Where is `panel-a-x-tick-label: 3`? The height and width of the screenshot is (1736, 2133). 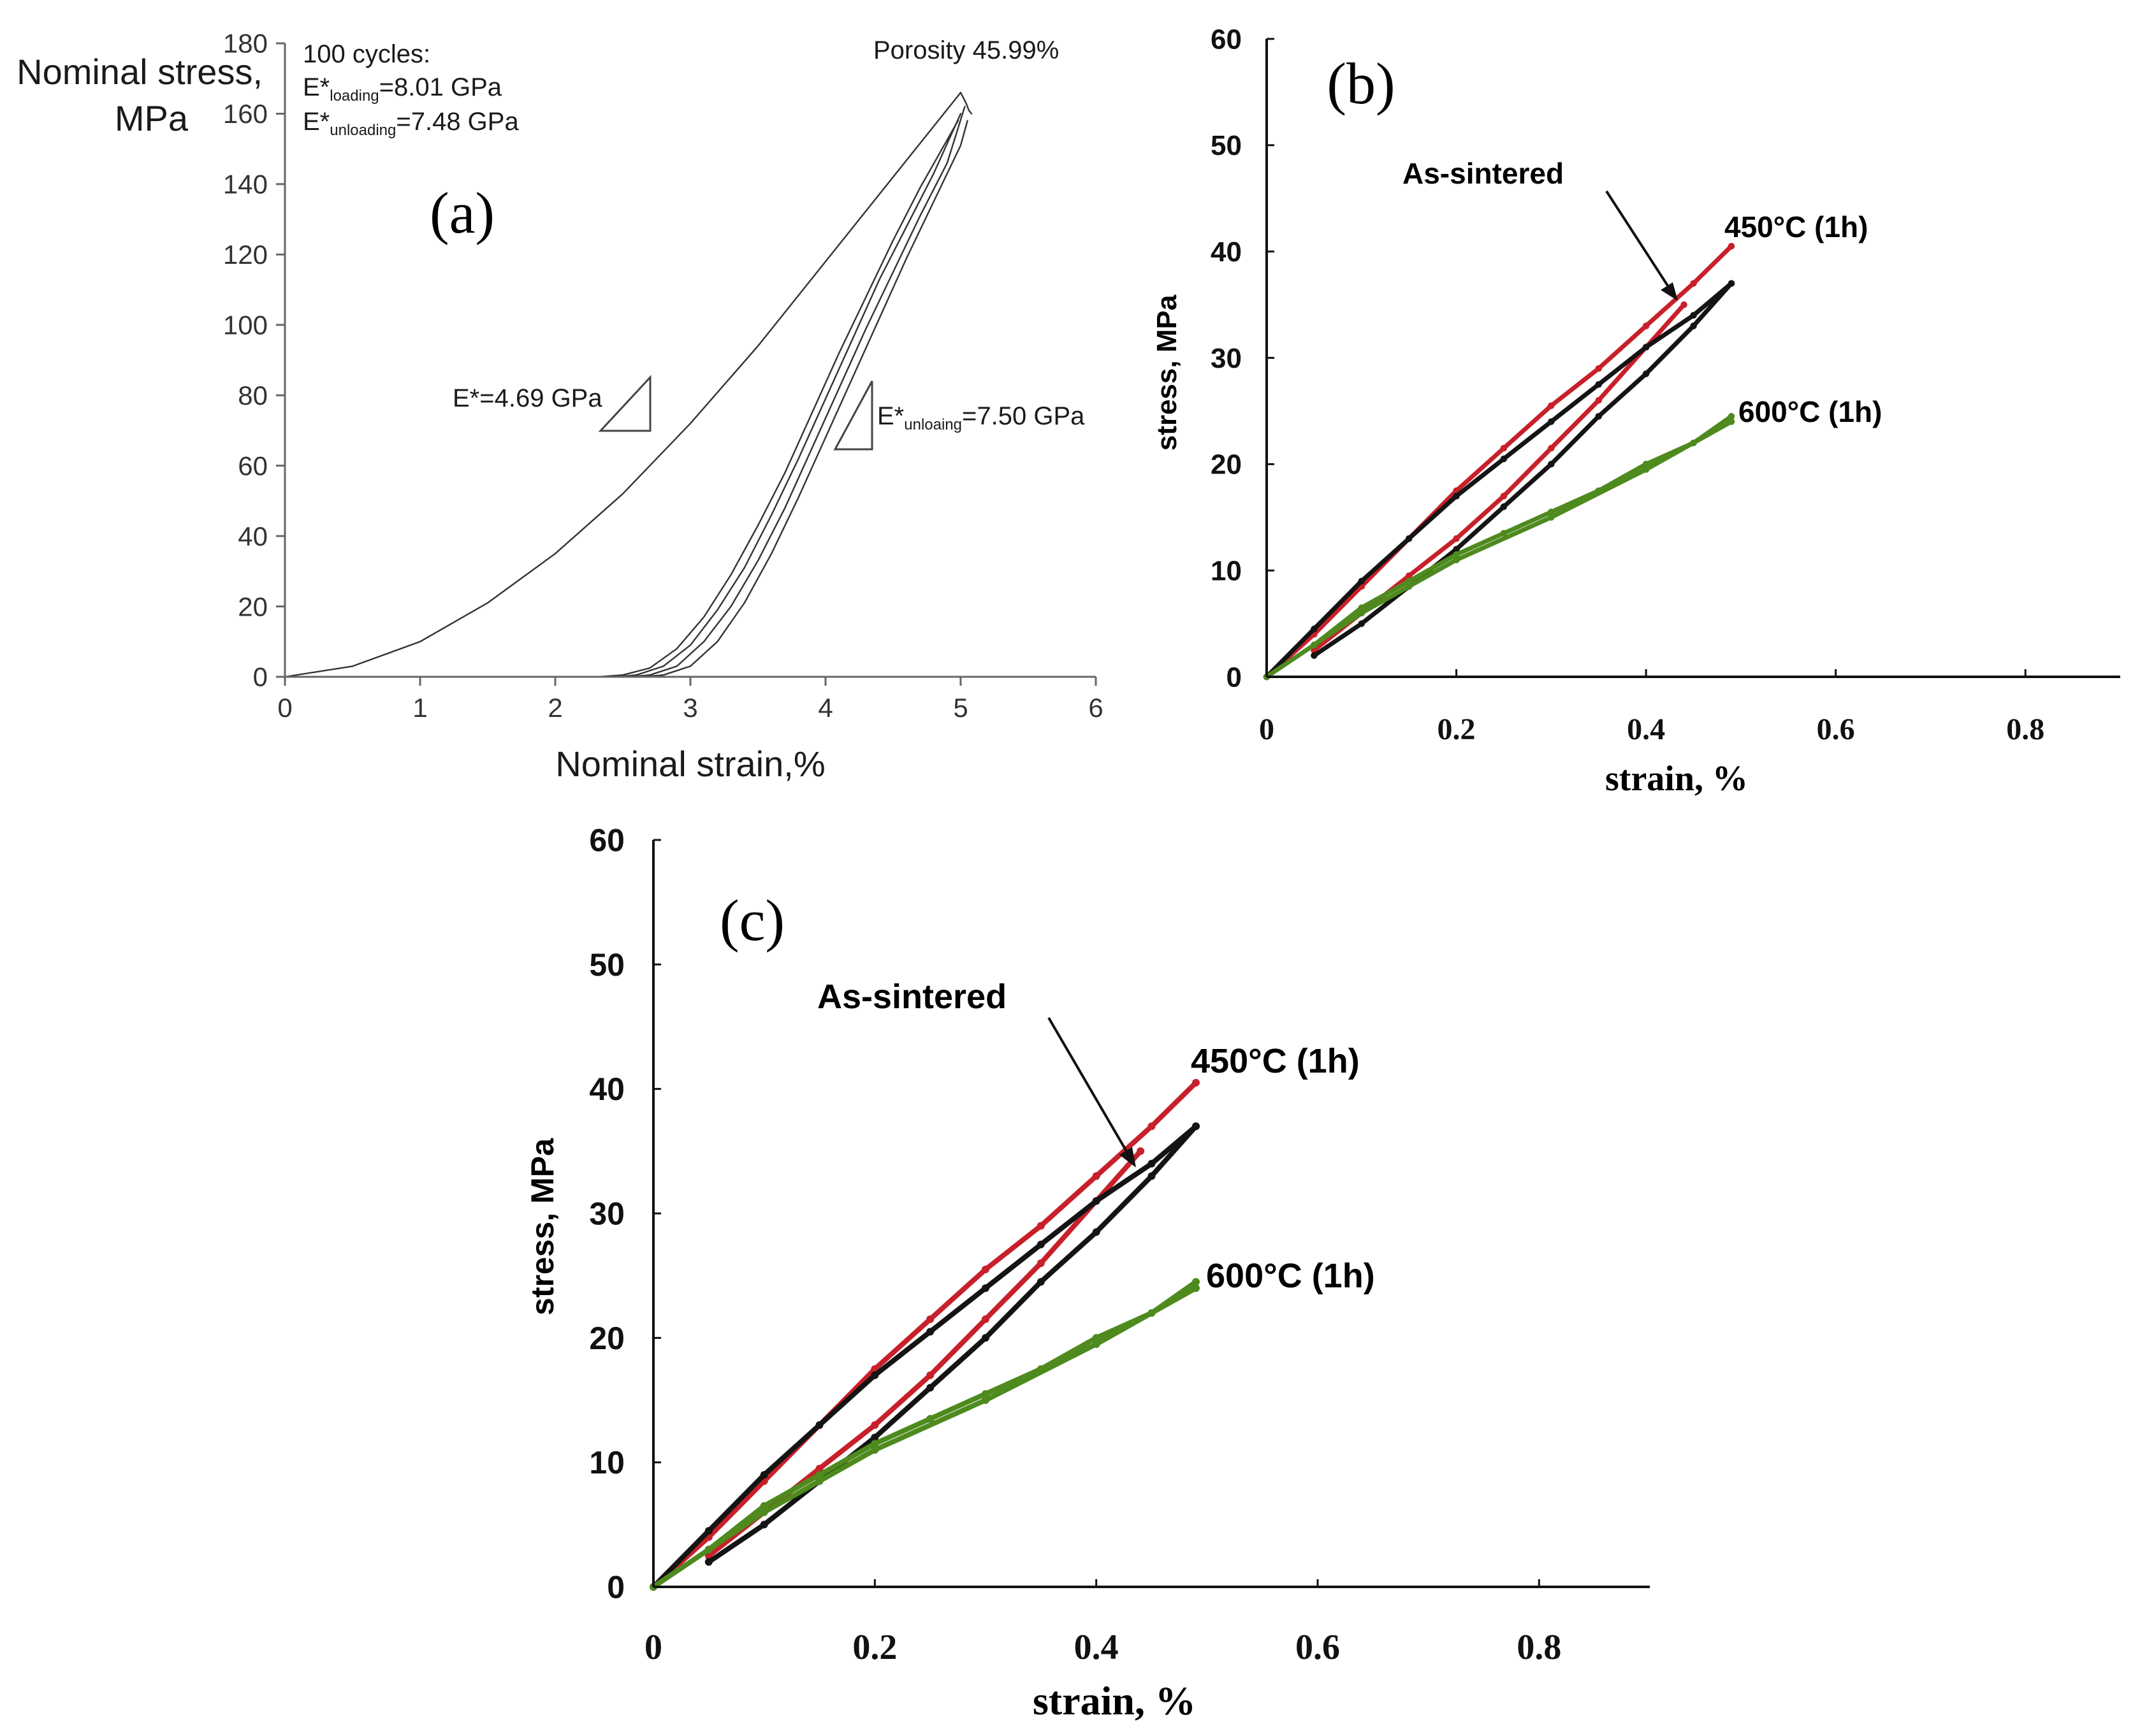 panel-a-x-tick-label: 3 is located at coordinates (690, 708).